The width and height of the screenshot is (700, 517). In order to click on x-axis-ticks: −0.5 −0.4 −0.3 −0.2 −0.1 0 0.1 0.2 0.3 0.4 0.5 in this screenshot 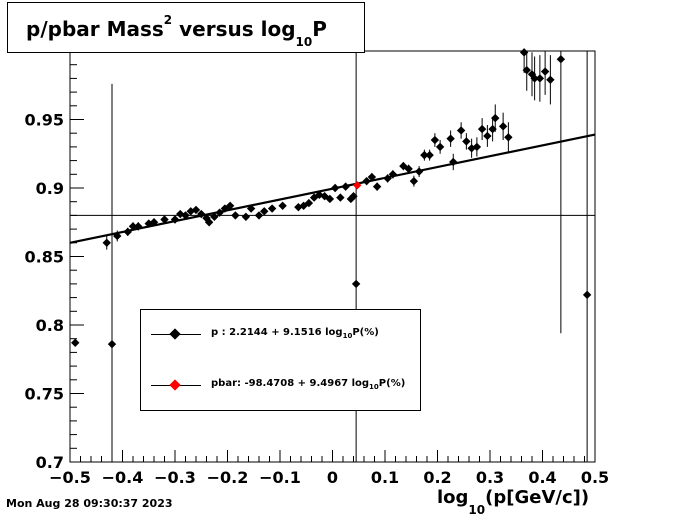, I will do `click(329, 468)`.